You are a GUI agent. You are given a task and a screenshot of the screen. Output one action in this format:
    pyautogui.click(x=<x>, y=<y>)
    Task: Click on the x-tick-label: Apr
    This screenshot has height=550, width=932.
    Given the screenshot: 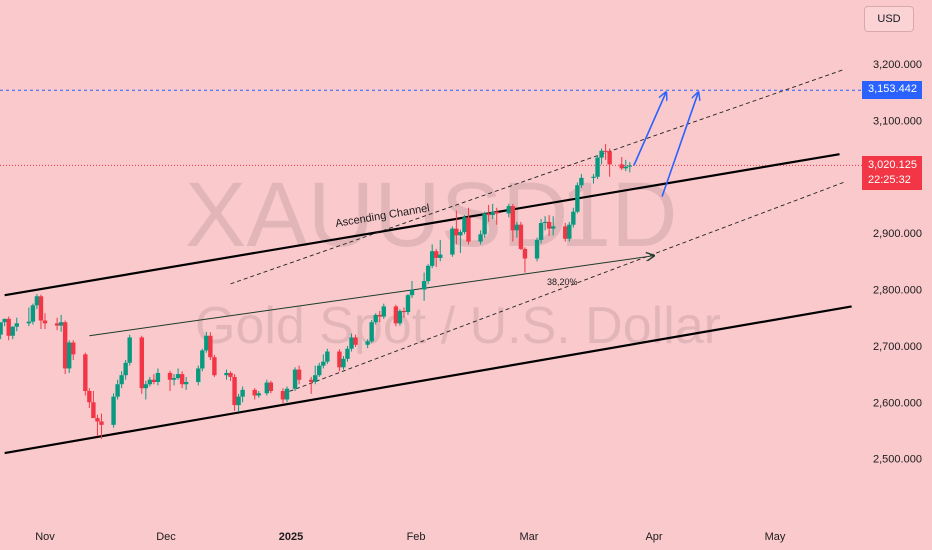 What is the action you would take?
    pyautogui.click(x=653, y=537)
    